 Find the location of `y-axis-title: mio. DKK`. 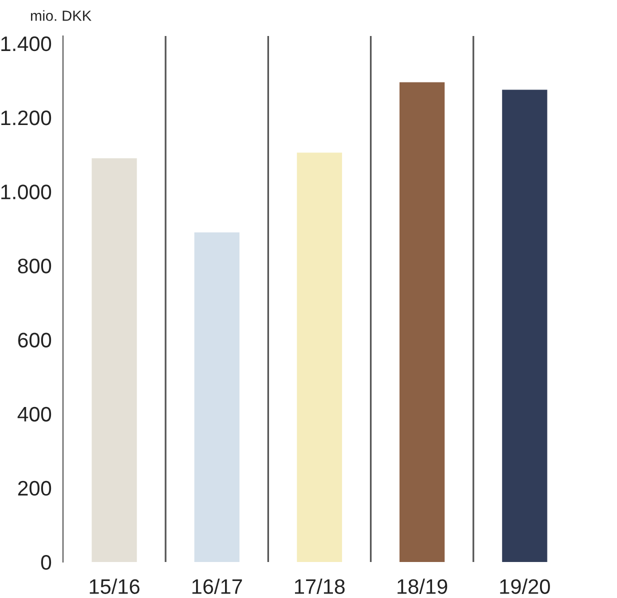

y-axis-title: mio. DKK is located at coordinates (61, 15).